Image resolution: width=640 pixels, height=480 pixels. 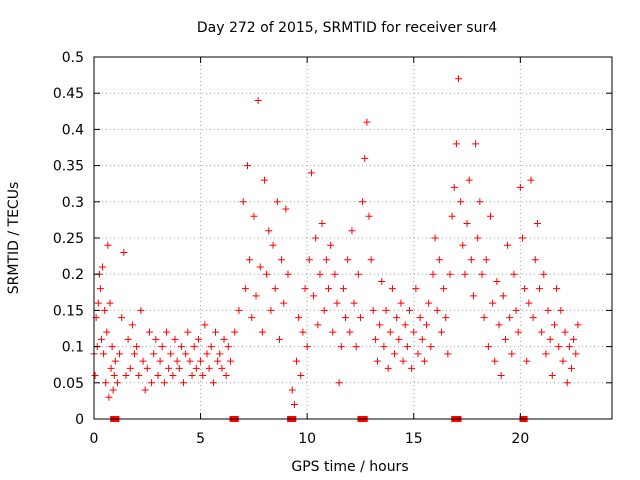 What do you see at coordinates (68, 384) in the screenshot?
I see `y-tick-label: 0.05` at bounding box center [68, 384].